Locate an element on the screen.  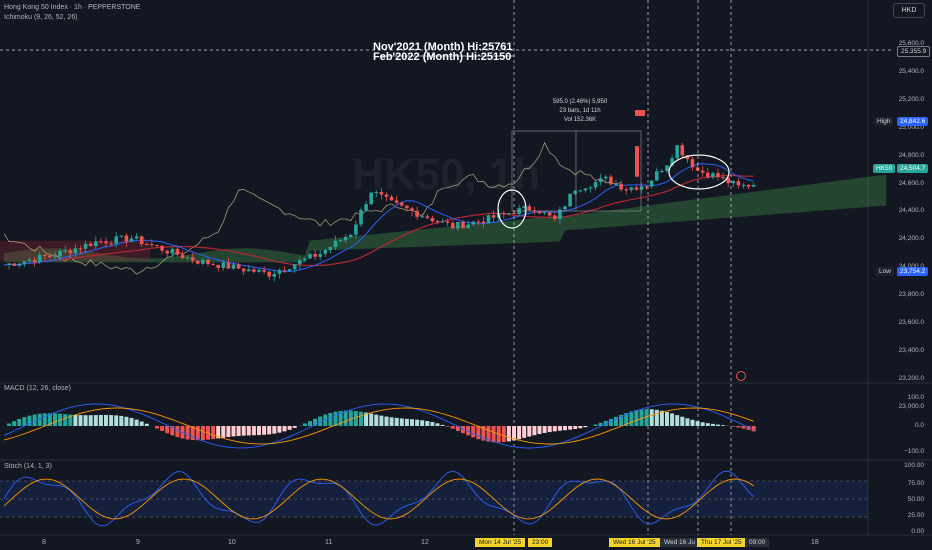
high-value-tag: 24,842.6 is located at coordinates (913, 121).